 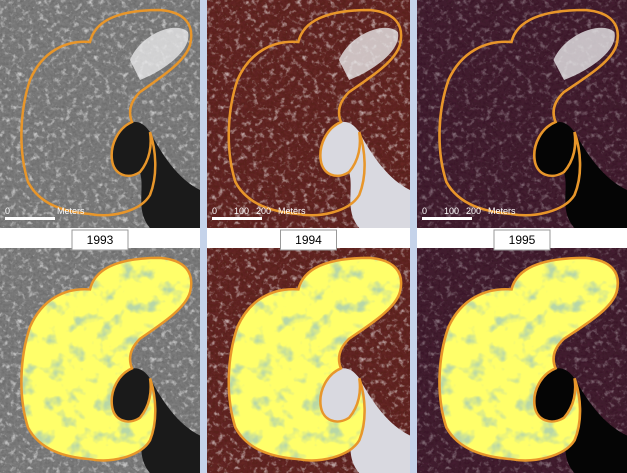 I want to click on year-label: 1995, so click(x=522, y=240).